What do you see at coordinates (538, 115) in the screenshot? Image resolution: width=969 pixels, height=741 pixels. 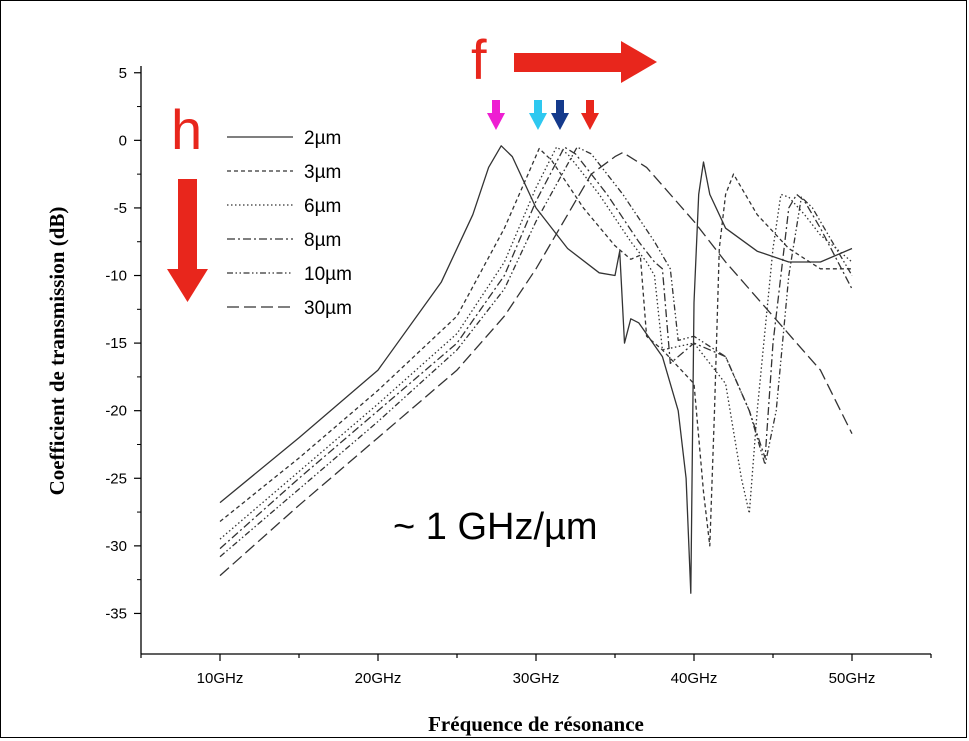 I see `peak-arrow-cyan-icon` at bounding box center [538, 115].